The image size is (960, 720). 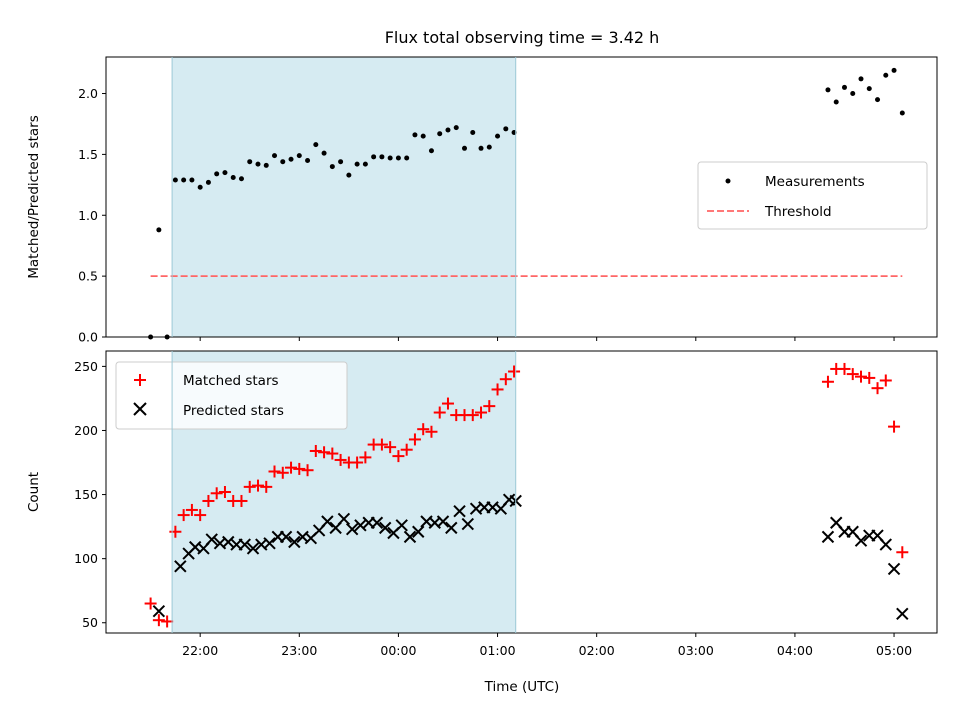 I want to click on count-x-ticks: 22:00 23:00 00:00 01:00 02:00 03:00 04:00 05:00, so click(x=547, y=645).